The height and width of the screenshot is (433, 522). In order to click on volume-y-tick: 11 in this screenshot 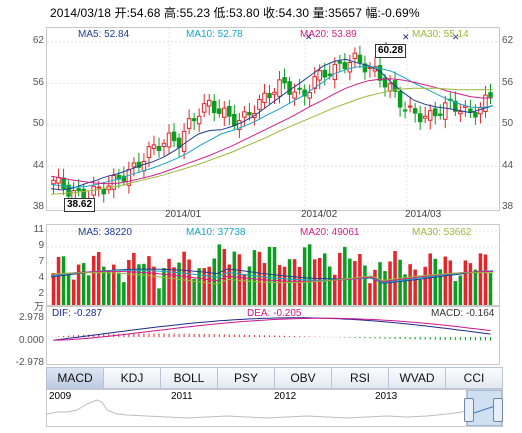, I will do `click(38, 229)`.